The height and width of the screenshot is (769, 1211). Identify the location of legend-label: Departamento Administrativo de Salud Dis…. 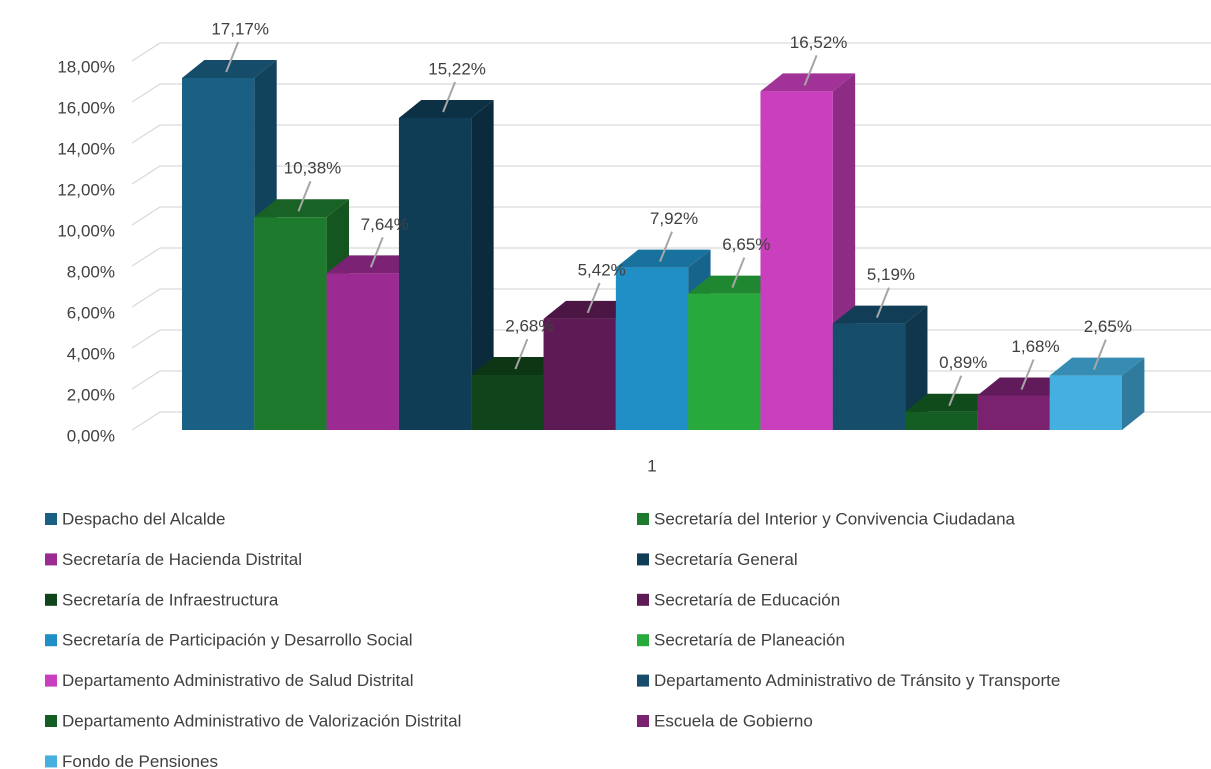
(238, 680).